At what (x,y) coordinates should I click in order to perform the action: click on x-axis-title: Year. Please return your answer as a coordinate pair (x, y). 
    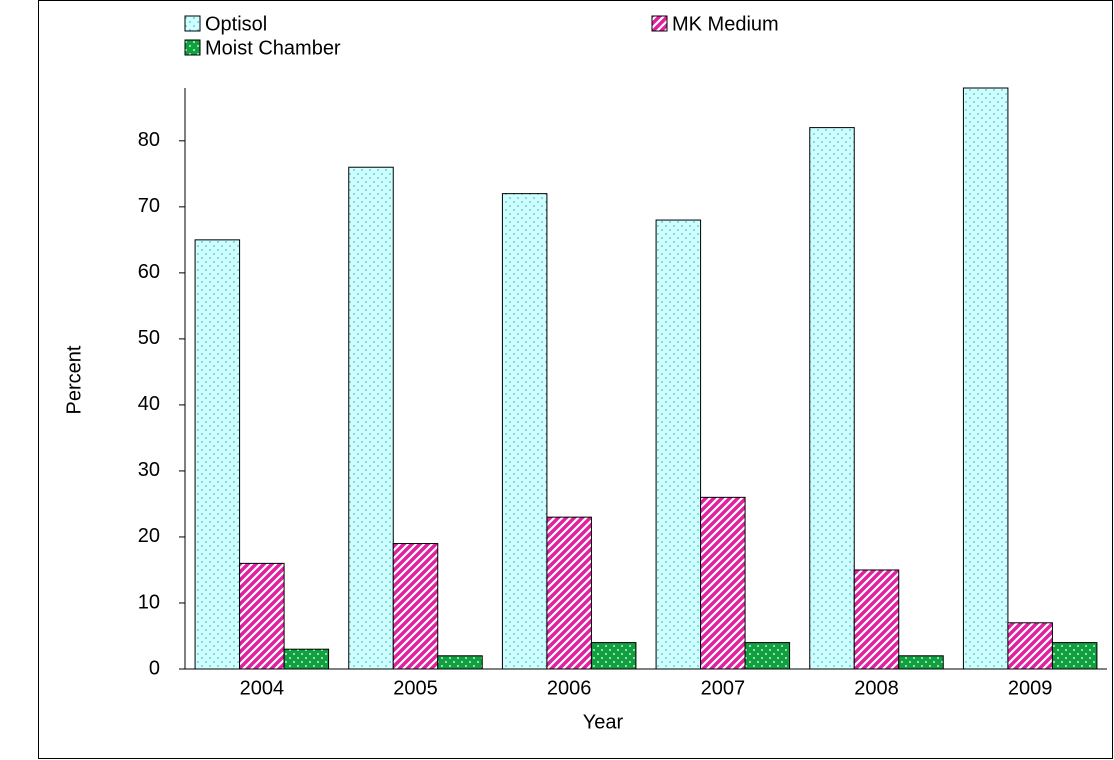
    Looking at the image, I should click on (603, 722).